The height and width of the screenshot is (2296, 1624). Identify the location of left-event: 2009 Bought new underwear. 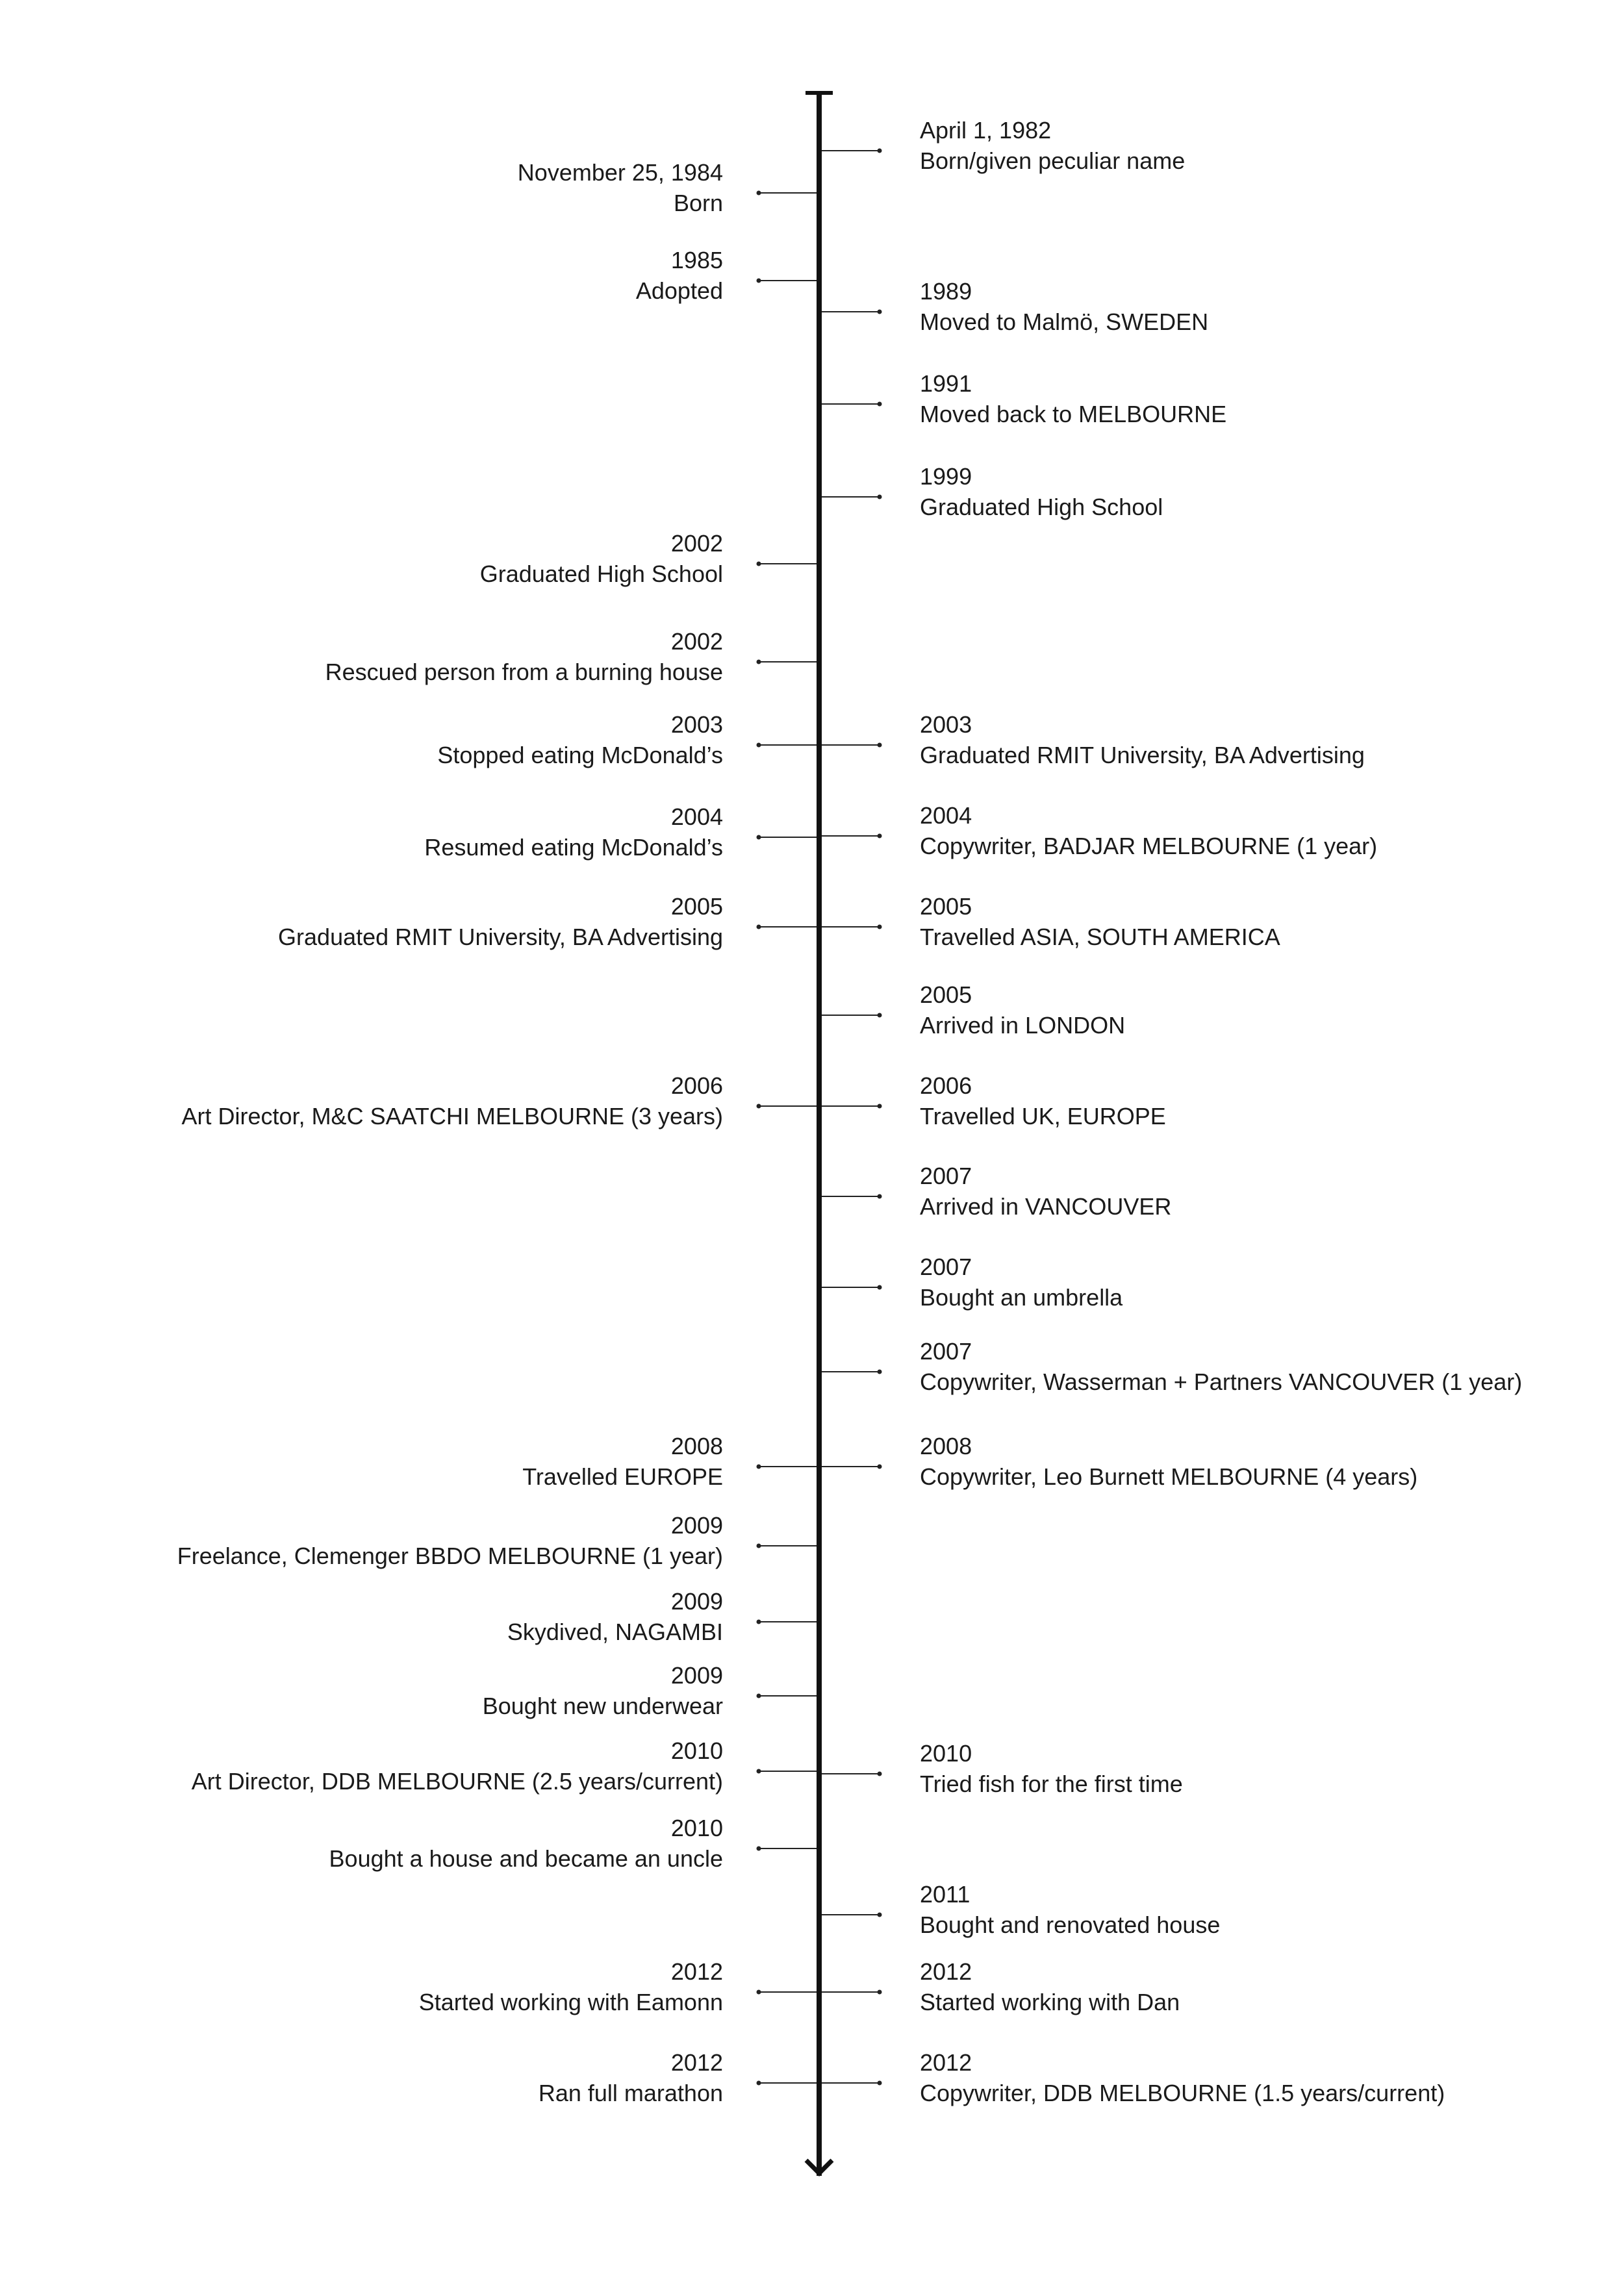
(398, 1690).